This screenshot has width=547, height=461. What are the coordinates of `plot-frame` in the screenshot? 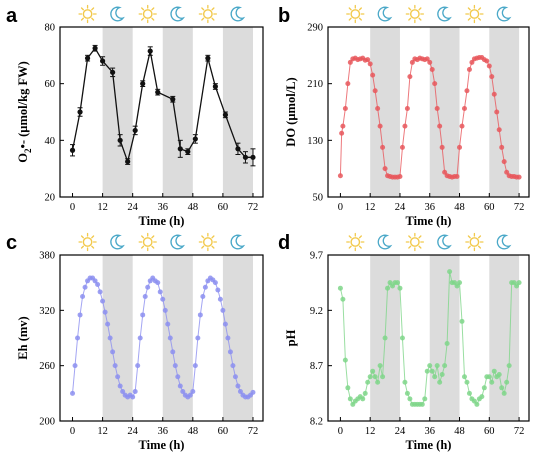 It's located at (428, 338).